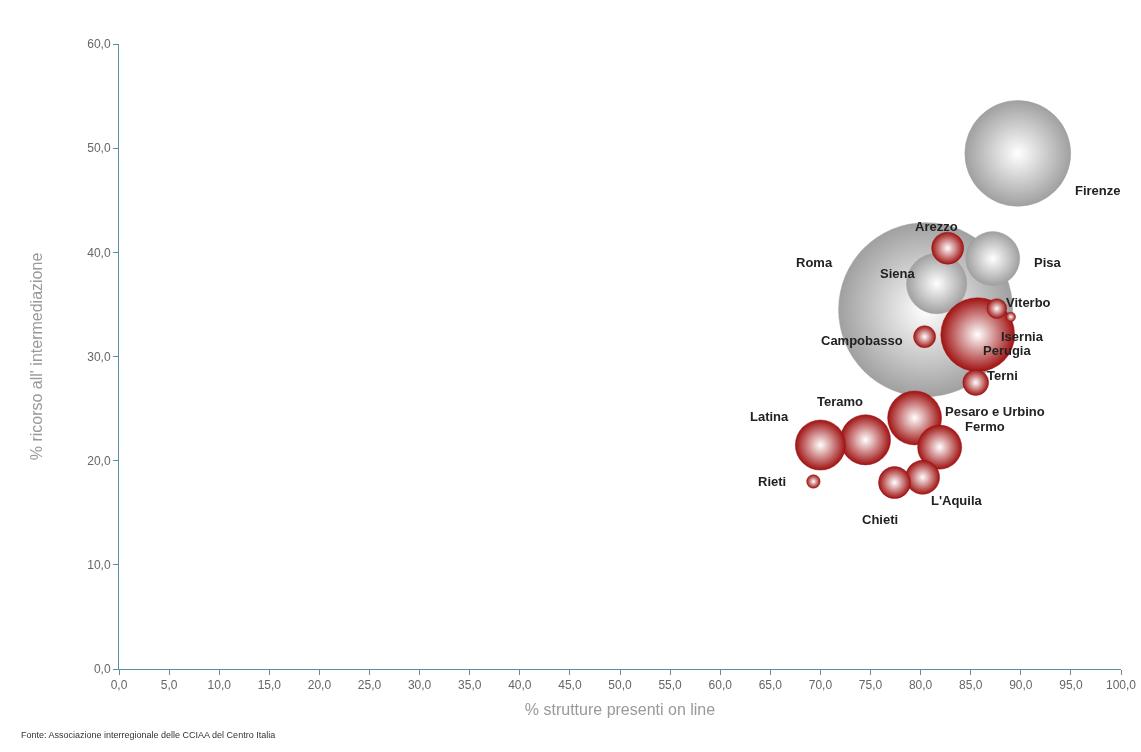 This screenshot has width=1141, height=752. I want to click on series-label: Chieti, so click(880, 519).